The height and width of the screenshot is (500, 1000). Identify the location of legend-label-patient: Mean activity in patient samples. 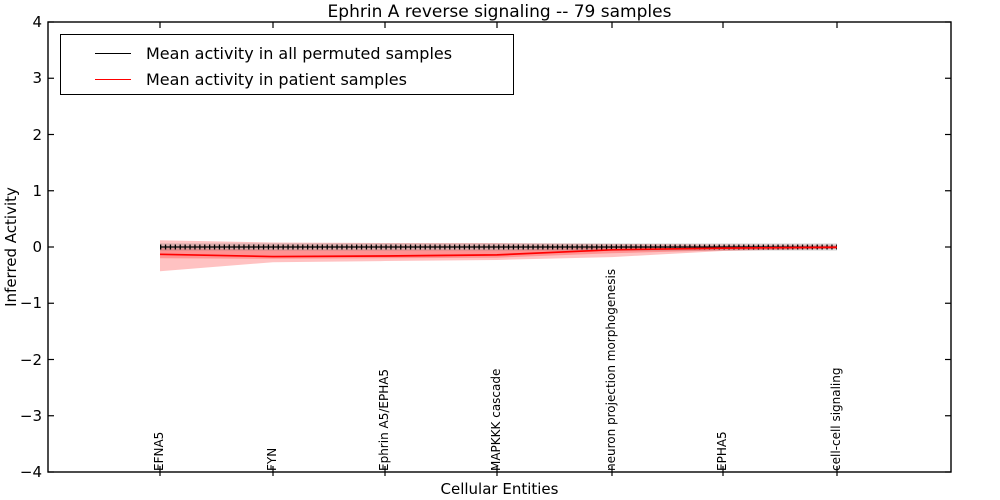
(276, 79).